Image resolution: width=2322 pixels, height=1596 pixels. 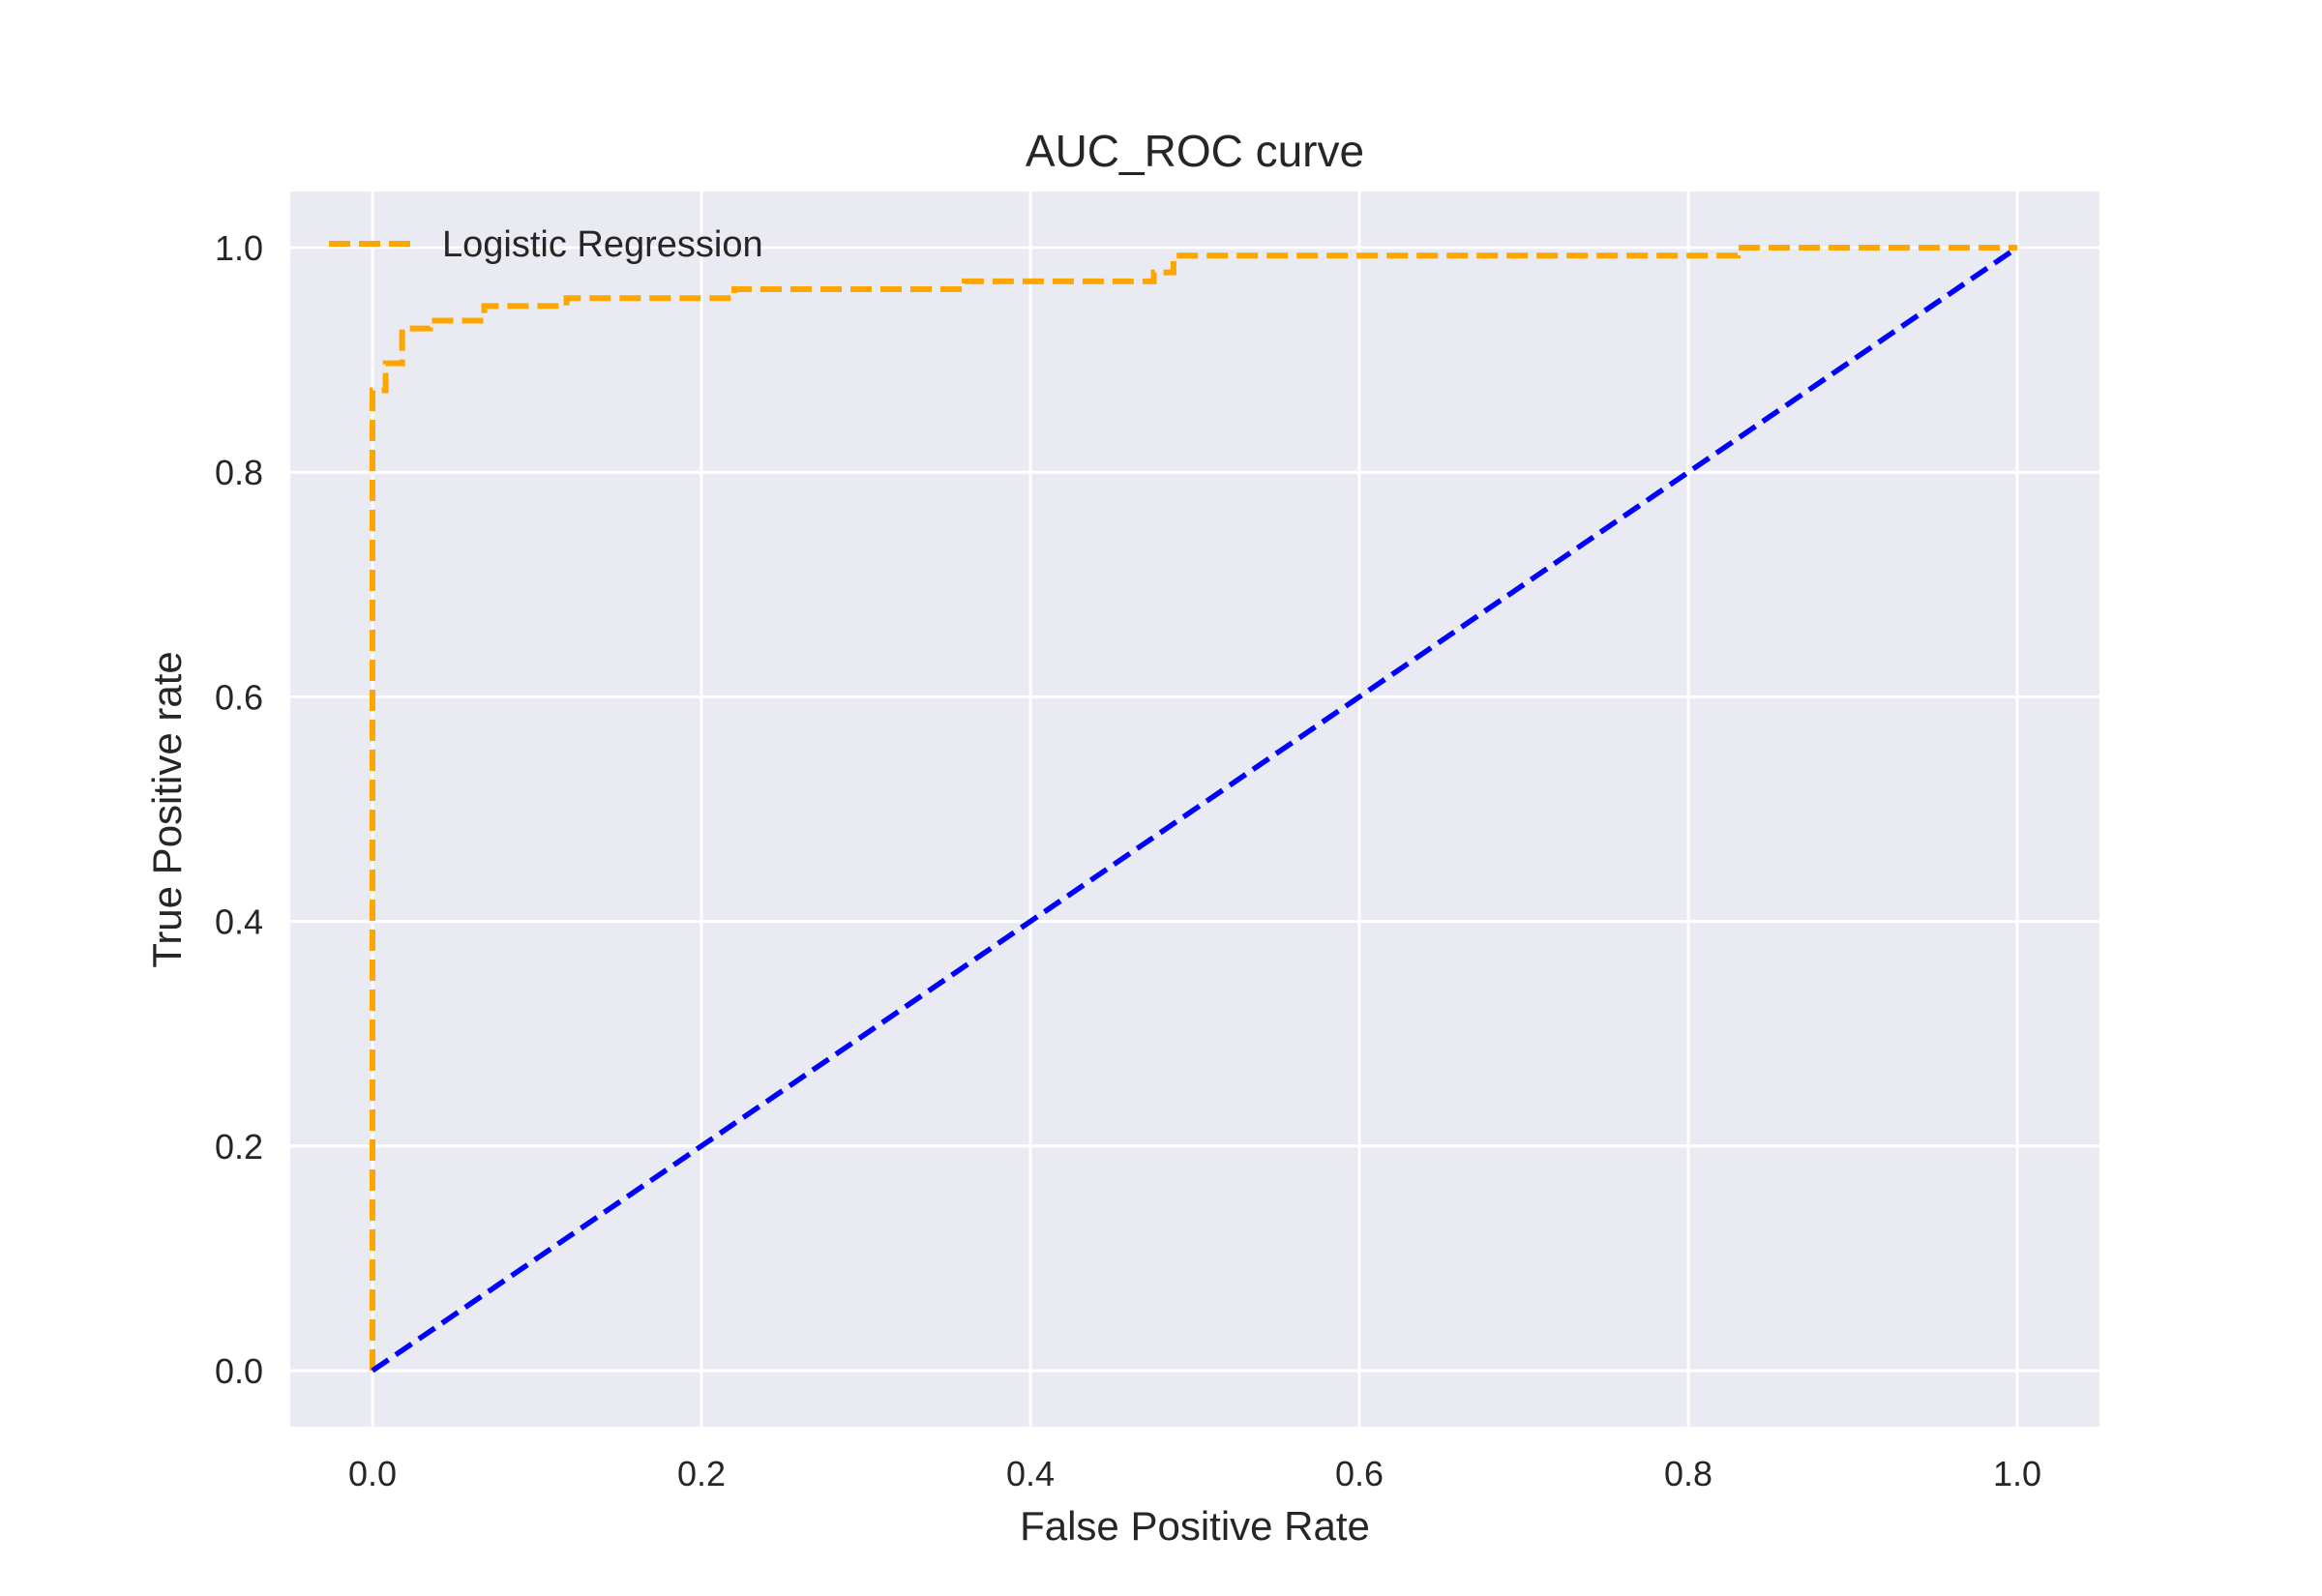 What do you see at coordinates (239, 697) in the screenshot?
I see `y-tick-label: 0.6` at bounding box center [239, 697].